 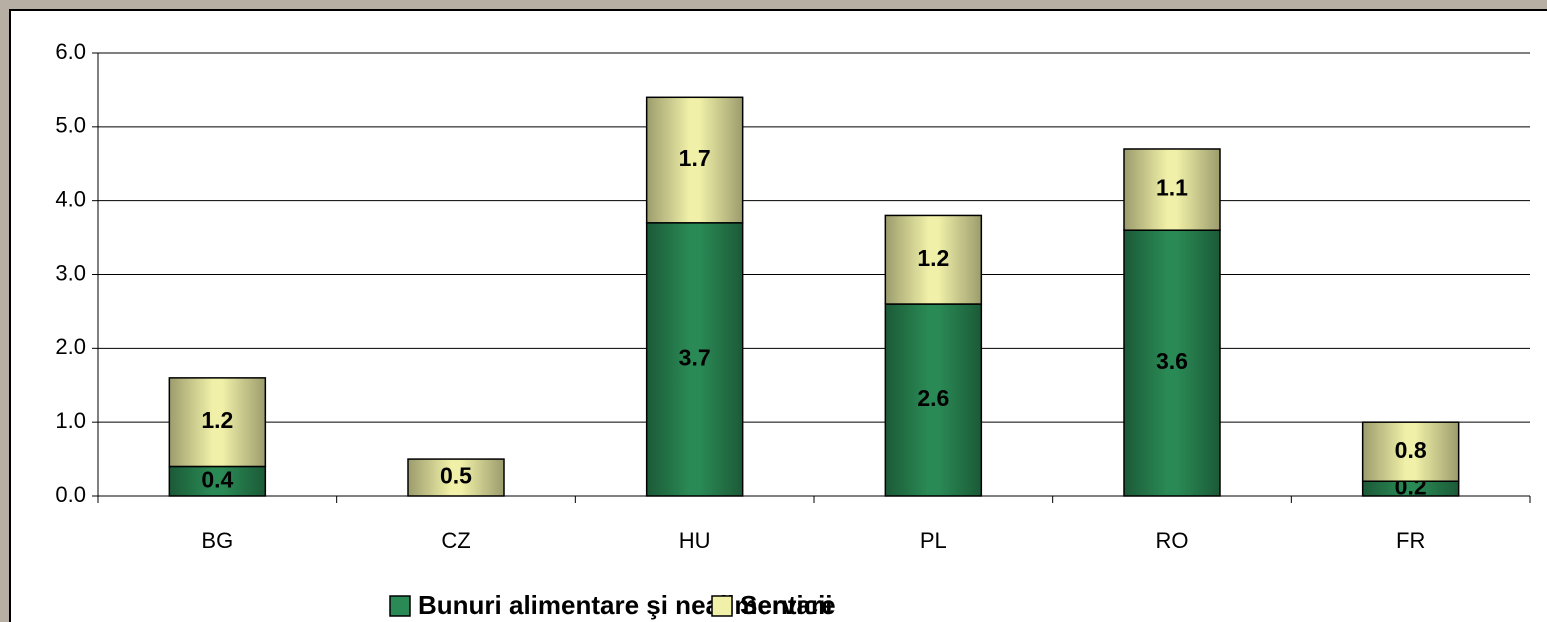 I want to click on value-label: 3.6, so click(x=1172, y=361).